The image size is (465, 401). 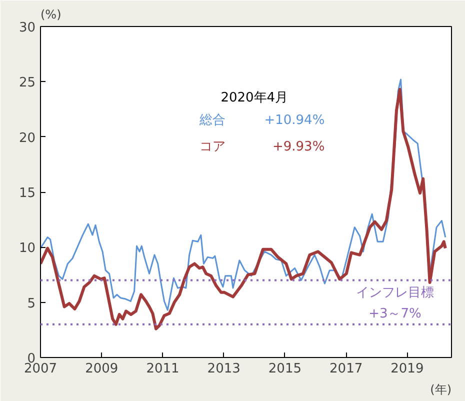 I want to click on x-tick-label: 2019, so click(x=407, y=369).